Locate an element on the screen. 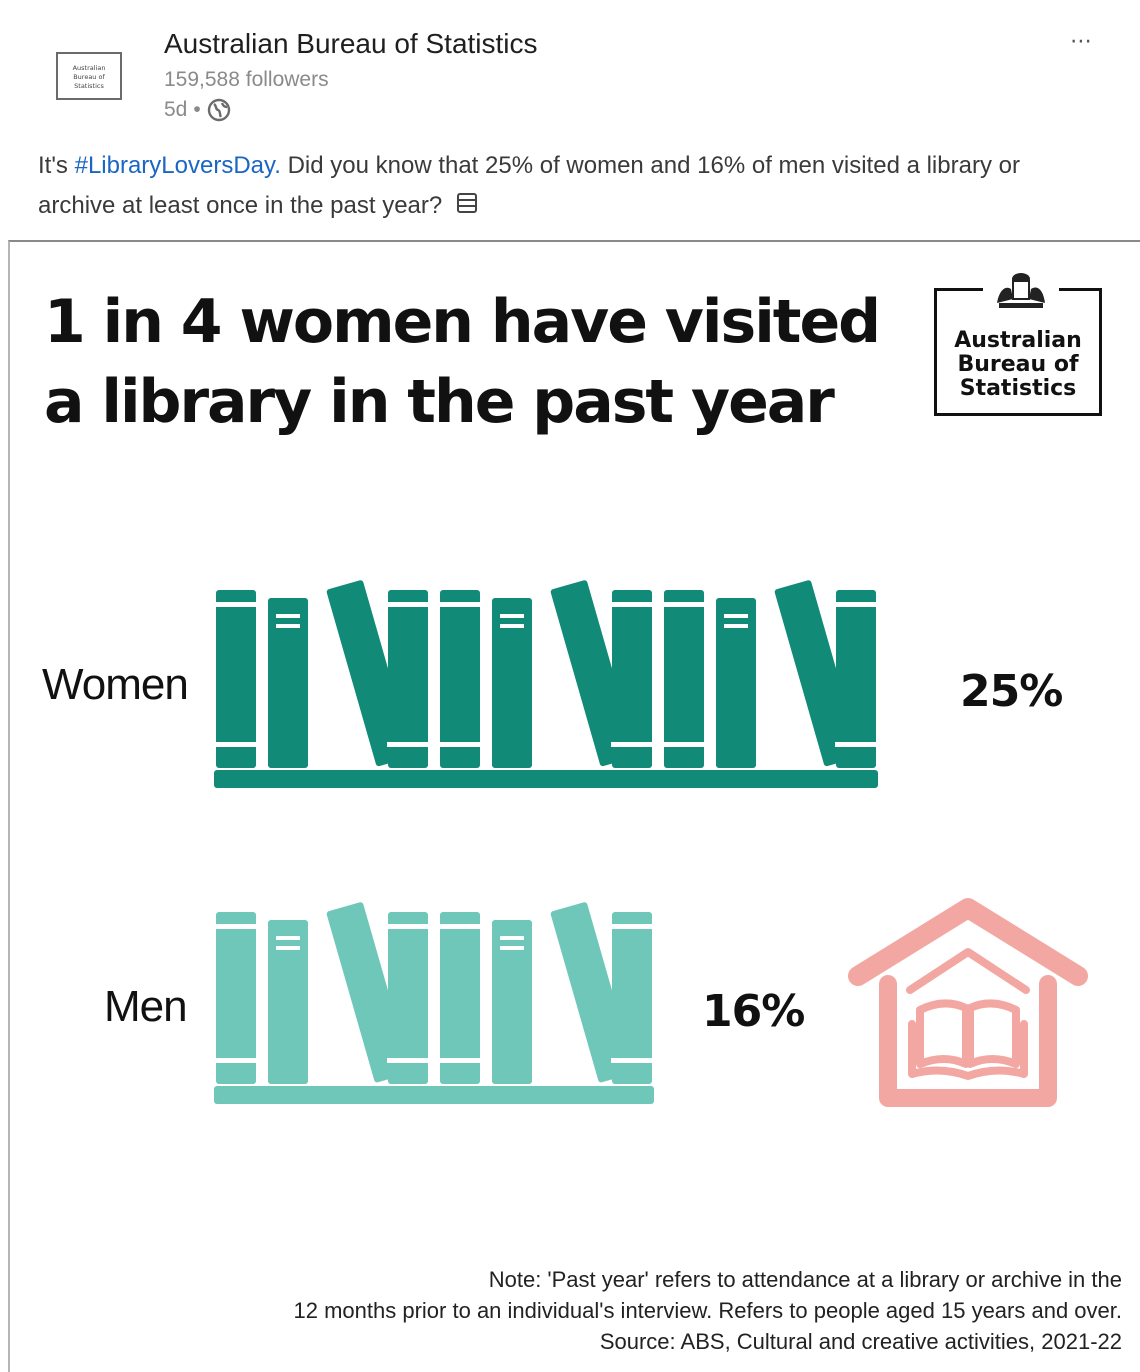 This screenshot has height=1372, width=1140. women-value: 25% is located at coordinates (1011, 691).